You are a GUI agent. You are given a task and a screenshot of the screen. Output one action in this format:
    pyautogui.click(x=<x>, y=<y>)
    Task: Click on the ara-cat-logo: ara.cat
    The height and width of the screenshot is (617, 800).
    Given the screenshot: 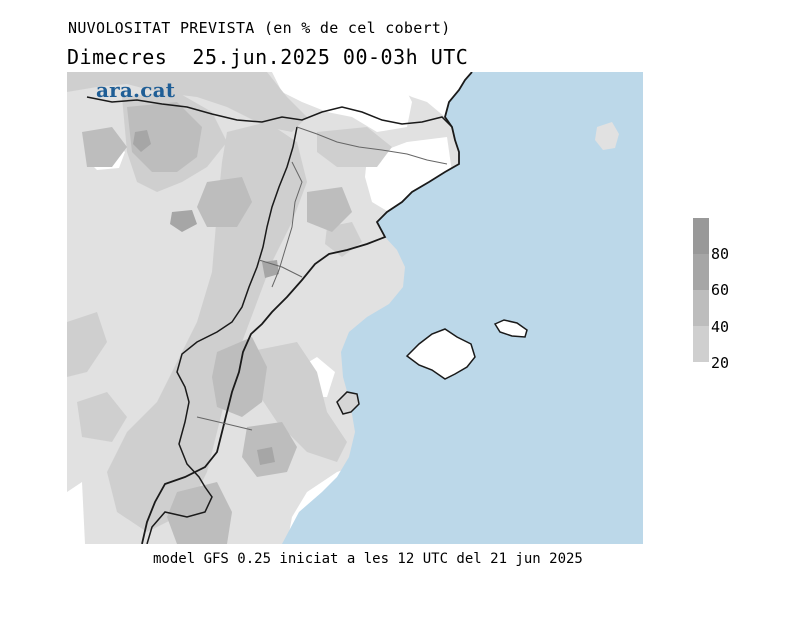 What is the action you would take?
    pyautogui.click(x=136, y=90)
    